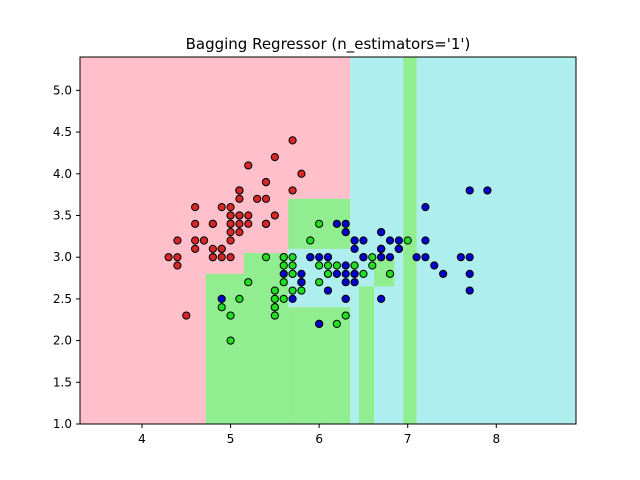 This screenshot has width=640, height=480. I want to click on x-tick-label: 5, so click(231, 439).